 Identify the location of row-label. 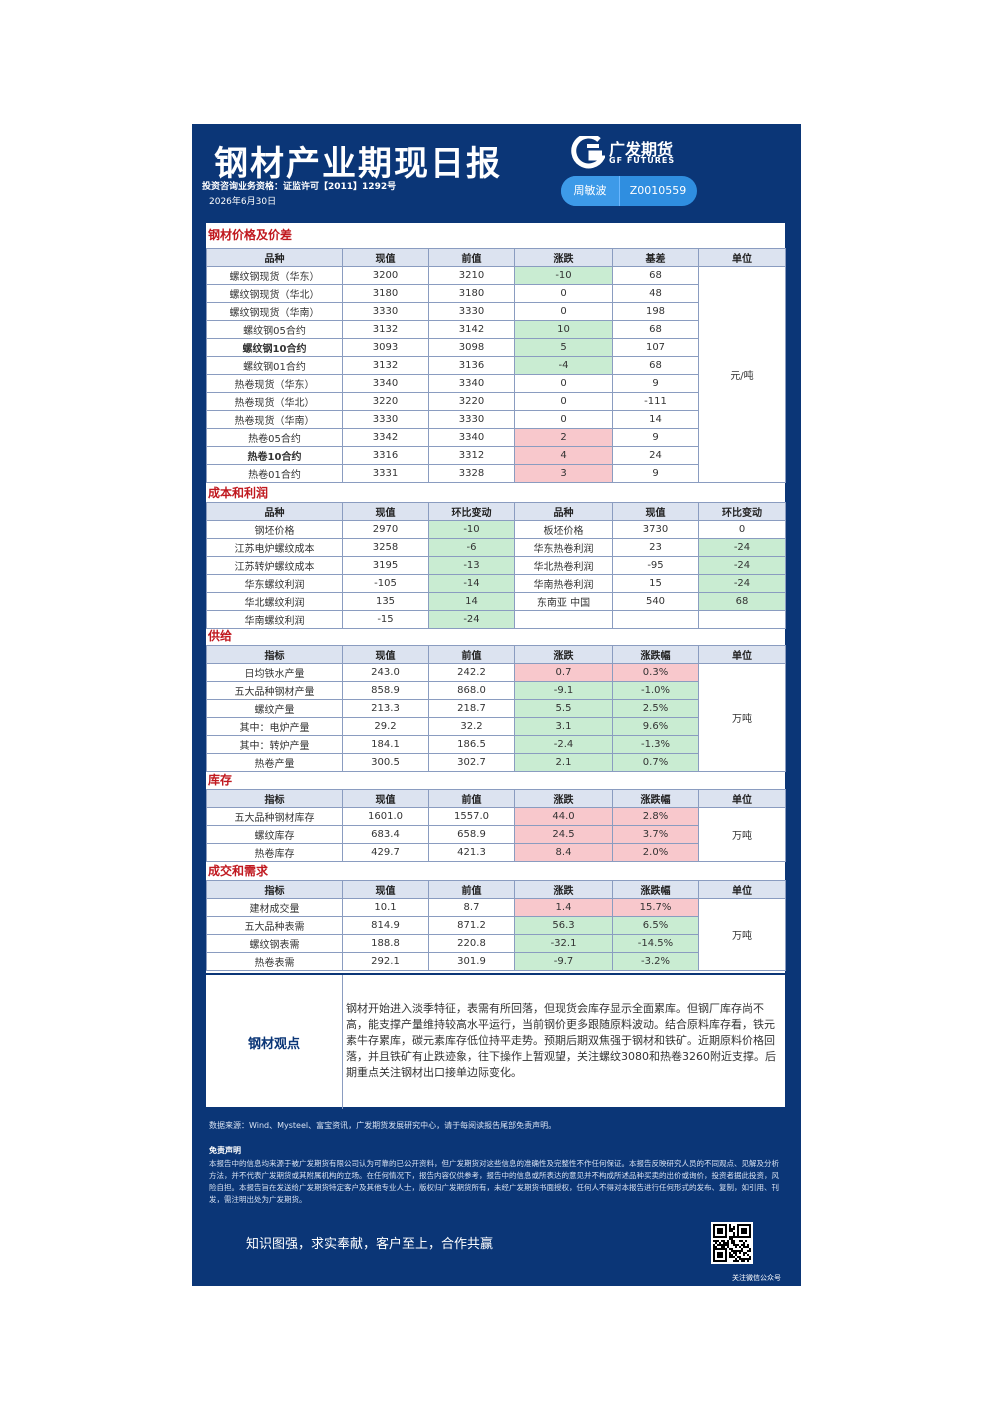
(563, 619).